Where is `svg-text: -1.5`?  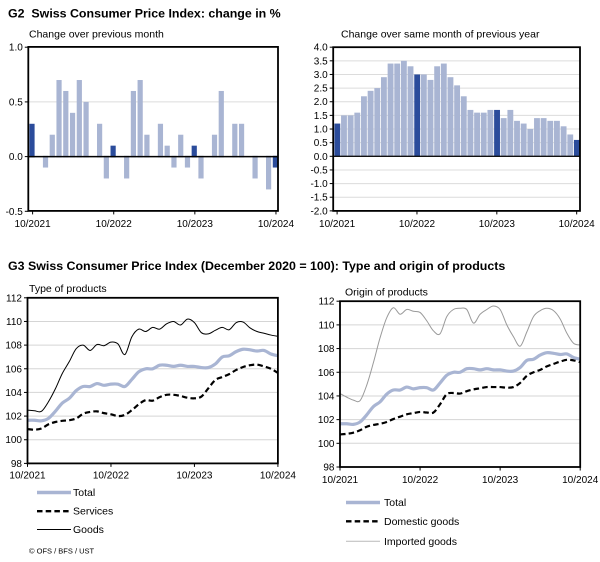 svg-text: -1.5 is located at coordinates (319, 198).